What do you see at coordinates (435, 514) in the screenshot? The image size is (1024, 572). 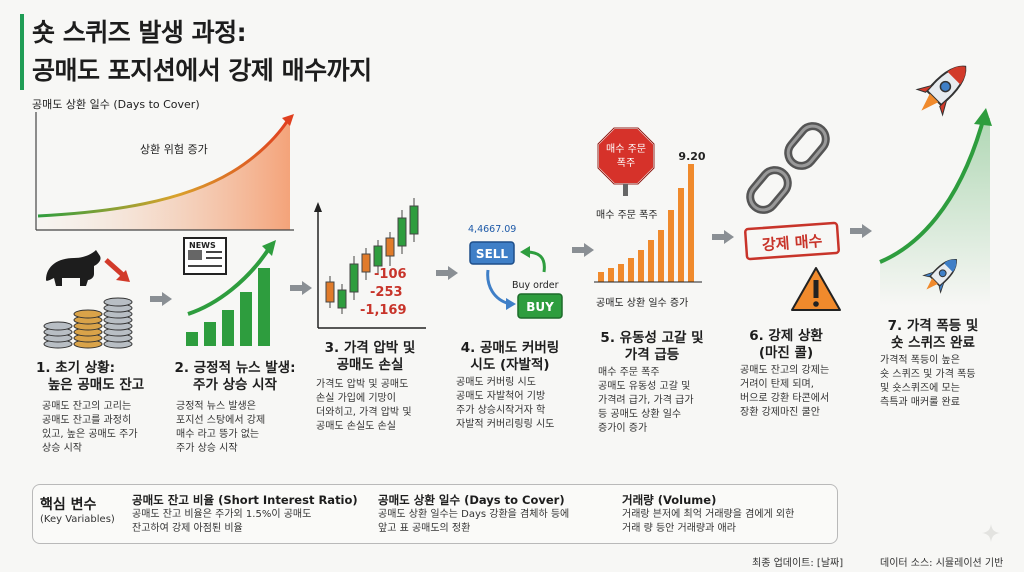 I see `key-variables-box` at bounding box center [435, 514].